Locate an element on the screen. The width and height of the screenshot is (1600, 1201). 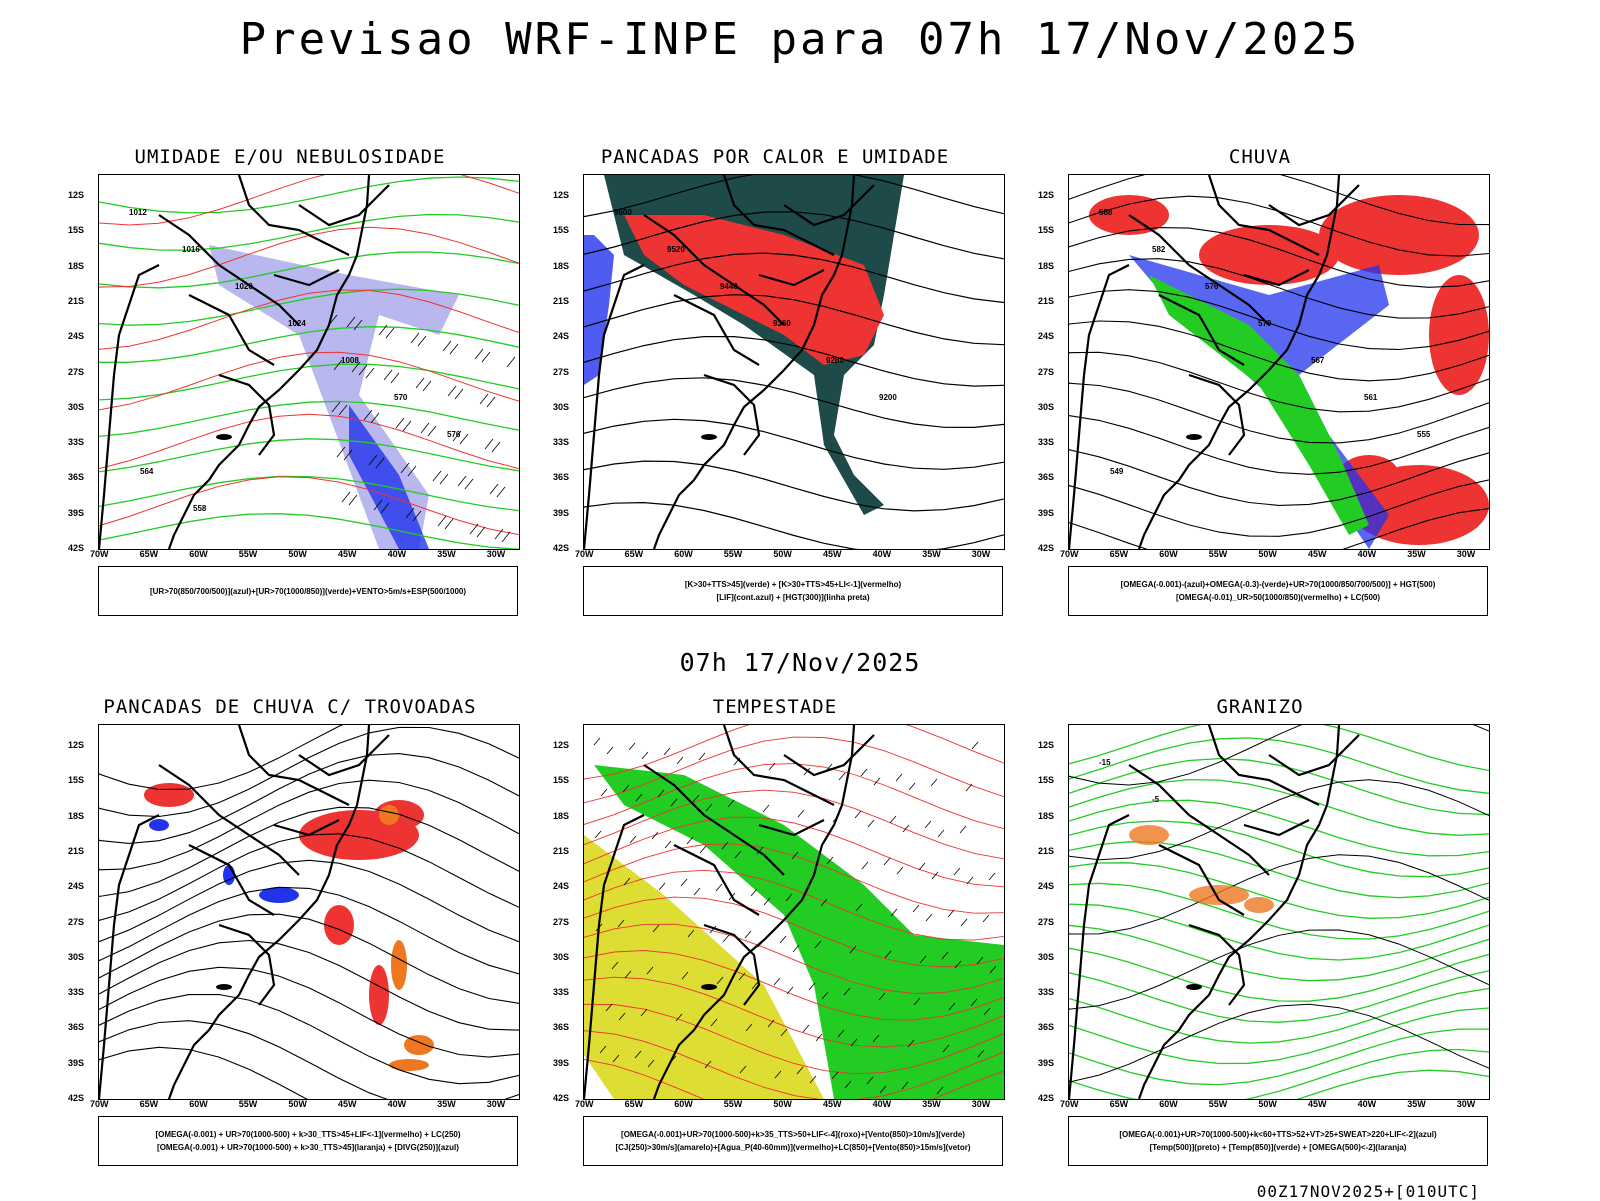
map-canvas: 588 582 576 570 567 561 555 549 is located at coordinates (1279, 362).